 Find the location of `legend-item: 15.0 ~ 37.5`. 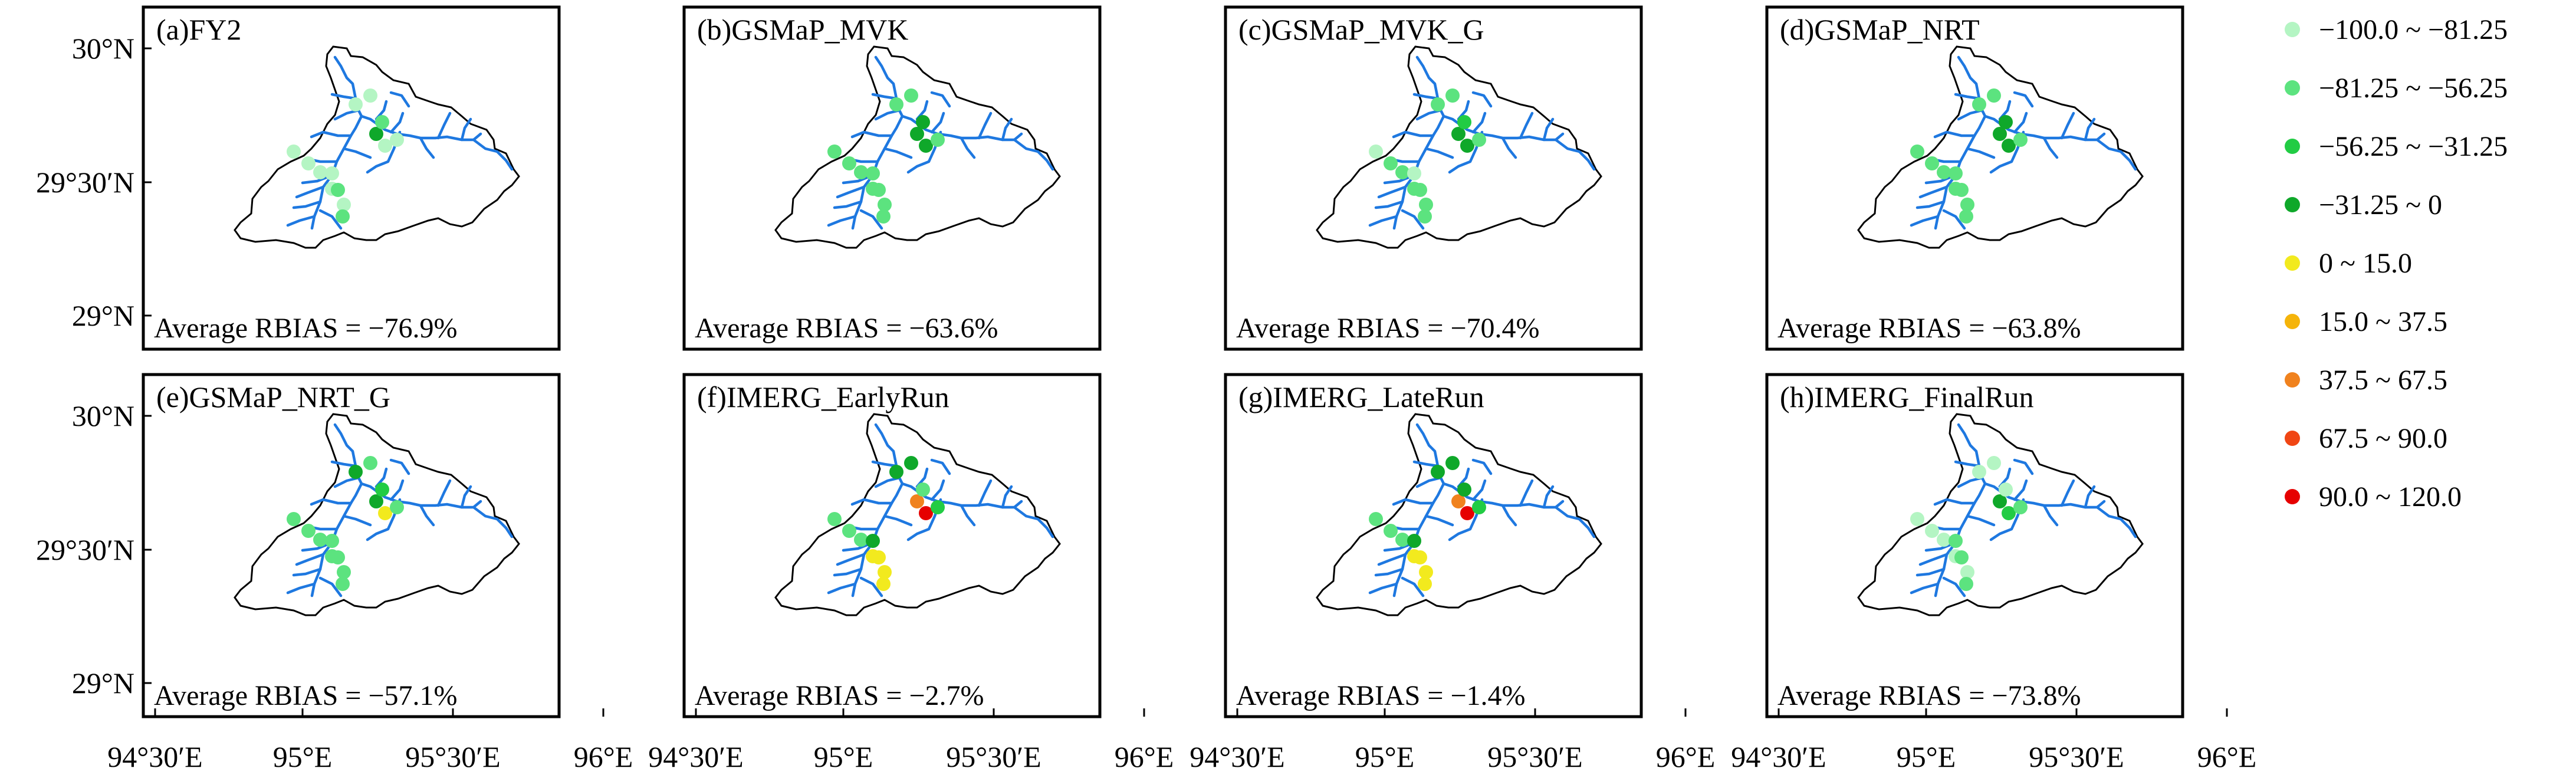

legend-item: 15.0 ~ 37.5 is located at coordinates (2361, 322).